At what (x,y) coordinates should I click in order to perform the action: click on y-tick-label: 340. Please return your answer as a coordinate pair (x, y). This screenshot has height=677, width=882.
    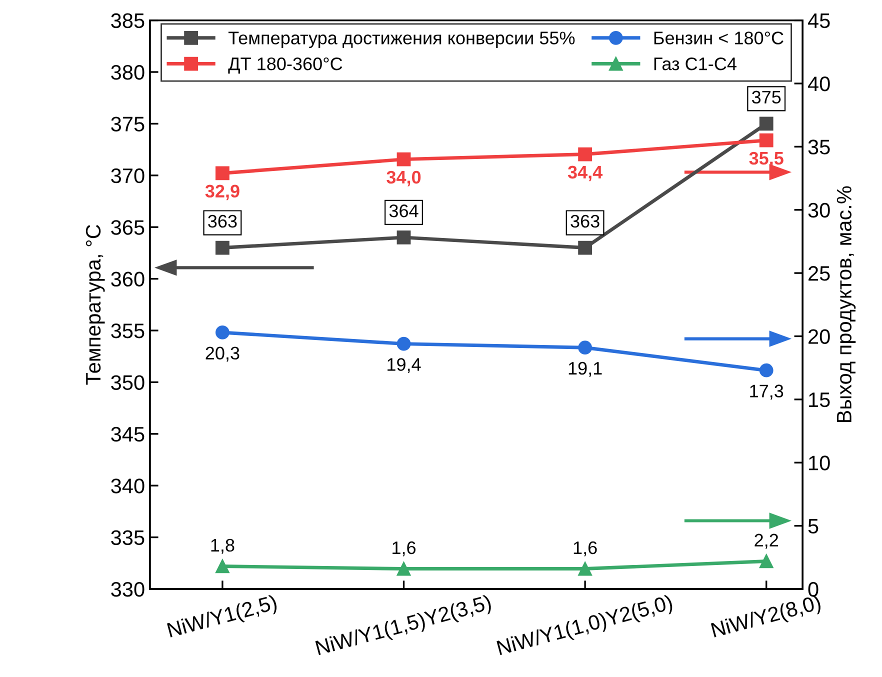
    Looking at the image, I should click on (127, 486).